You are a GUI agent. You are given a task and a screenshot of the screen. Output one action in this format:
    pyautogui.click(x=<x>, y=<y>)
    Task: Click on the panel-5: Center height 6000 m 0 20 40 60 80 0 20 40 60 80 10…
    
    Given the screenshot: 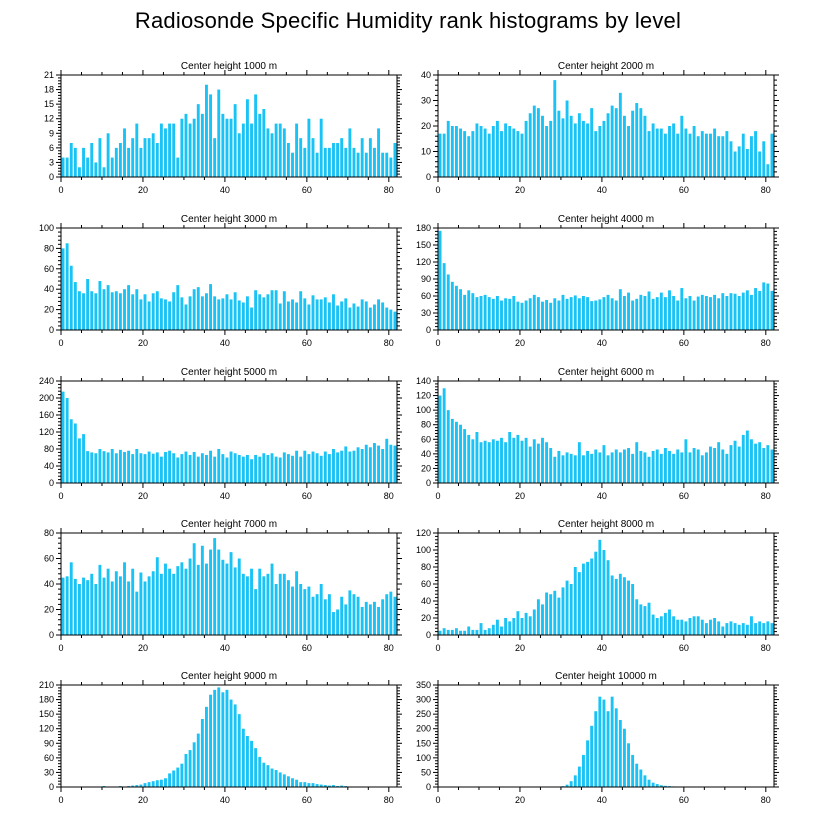 What is the action you would take?
    pyautogui.click(x=597, y=434)
    